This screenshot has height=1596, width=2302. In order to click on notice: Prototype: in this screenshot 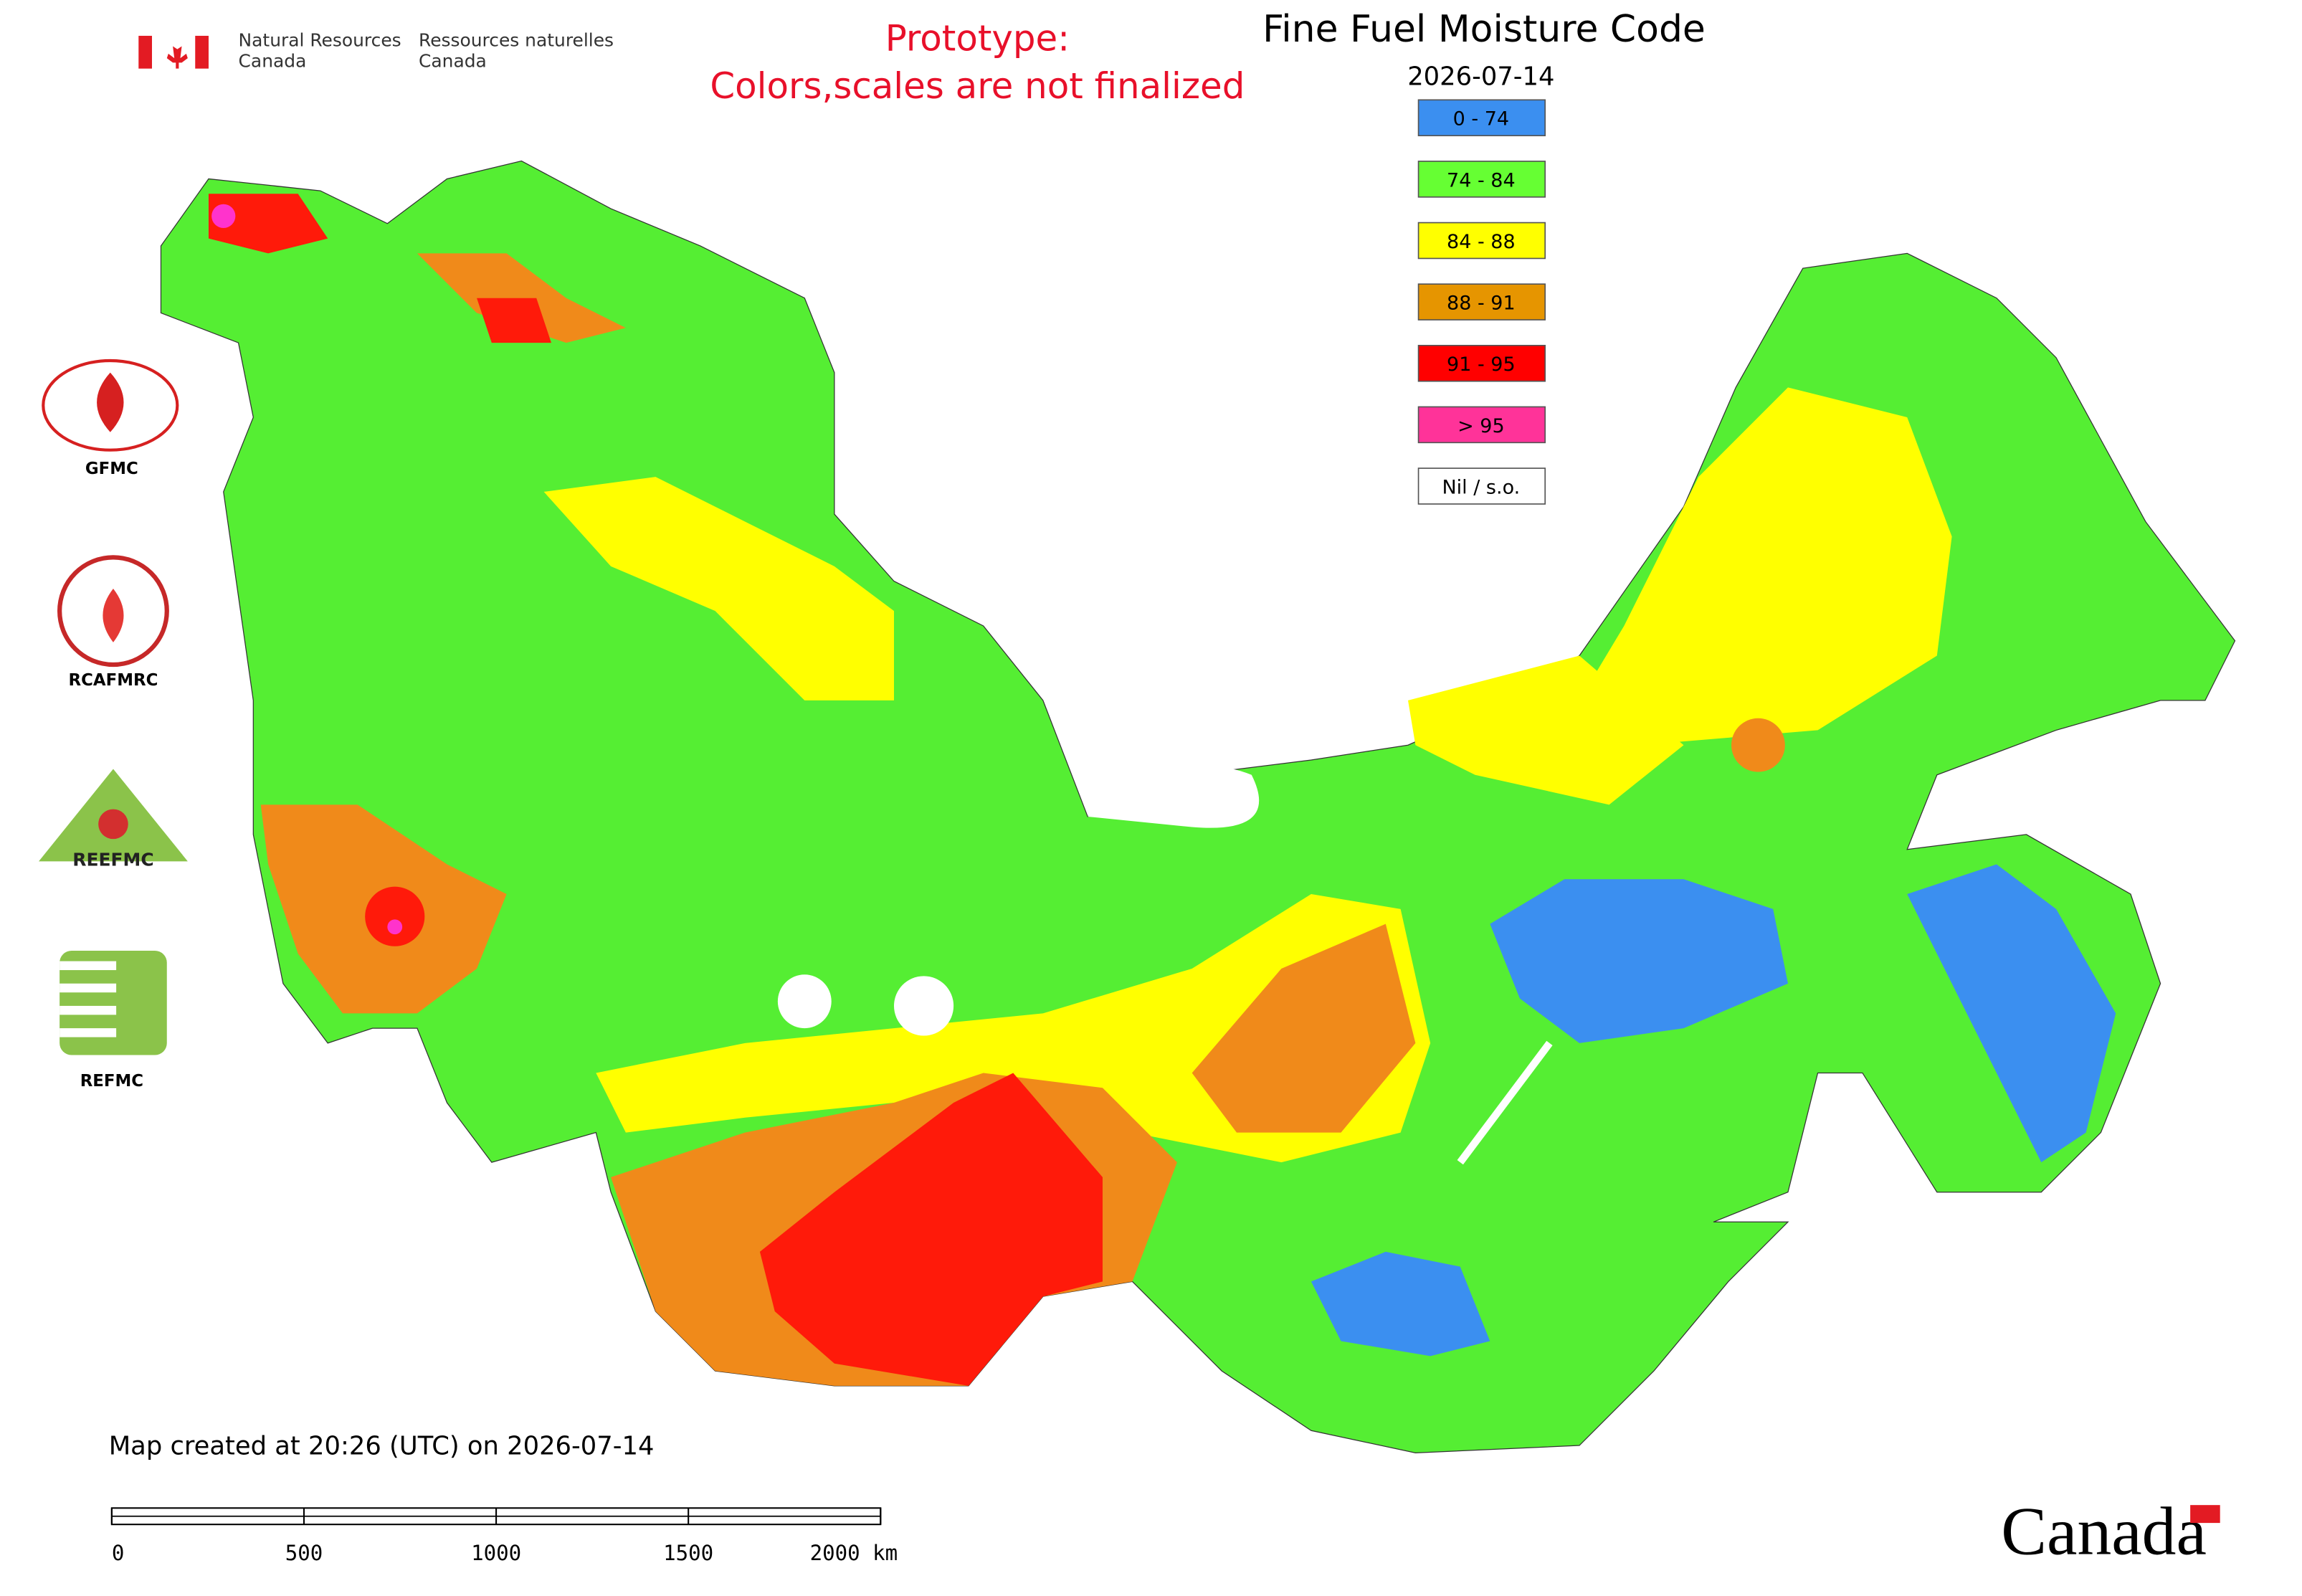, I will do `click(978, 39)`.